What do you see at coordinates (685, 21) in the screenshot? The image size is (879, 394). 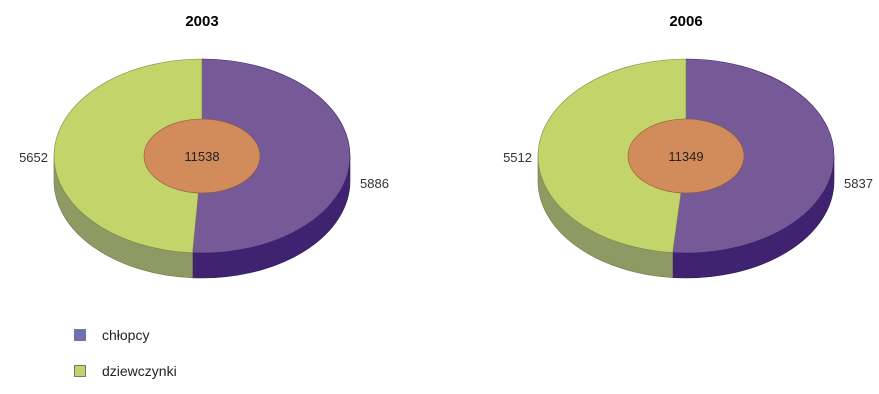 I see `chart-title: 2006` at bounding box center [685, 21].